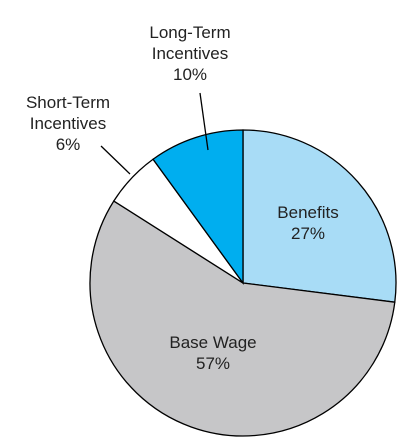 The width and height of the screenshot is (414, 445). Describe the element at coordinates (190, 43) in the screenshot. I see `category-label: Long-Term Incentives` at that location.